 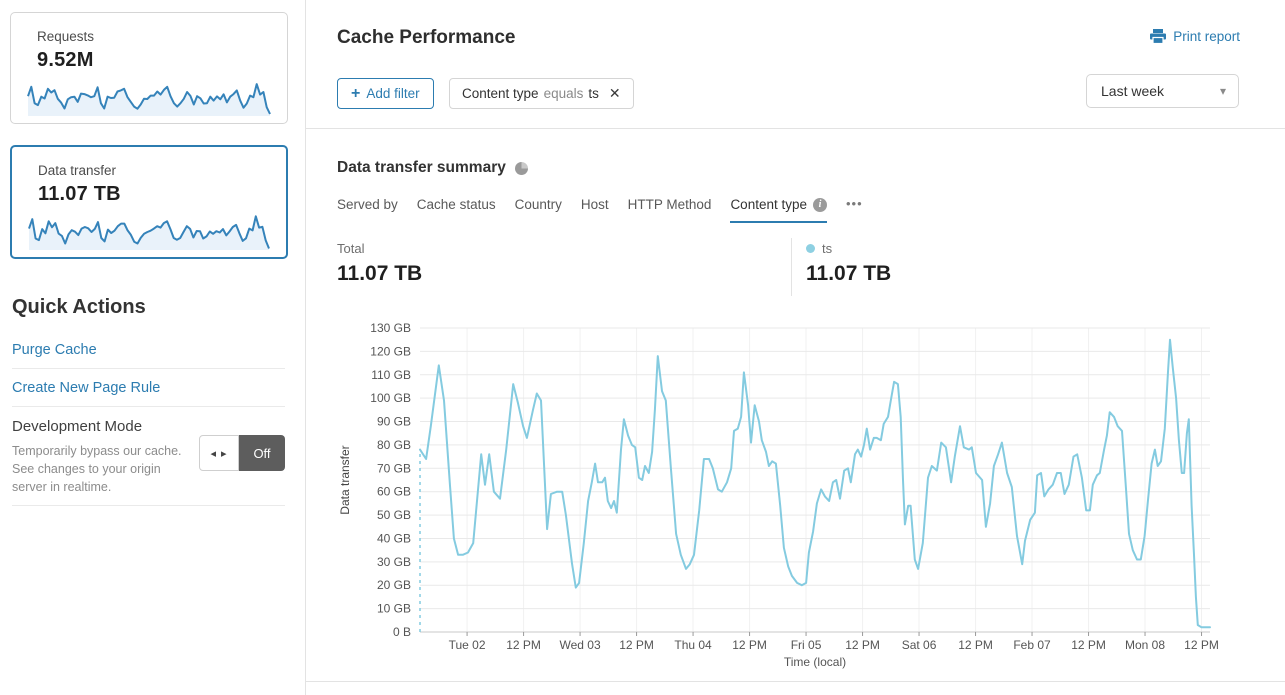 I want to click on print-report-link: Print report, so click(x=1195, y=36).